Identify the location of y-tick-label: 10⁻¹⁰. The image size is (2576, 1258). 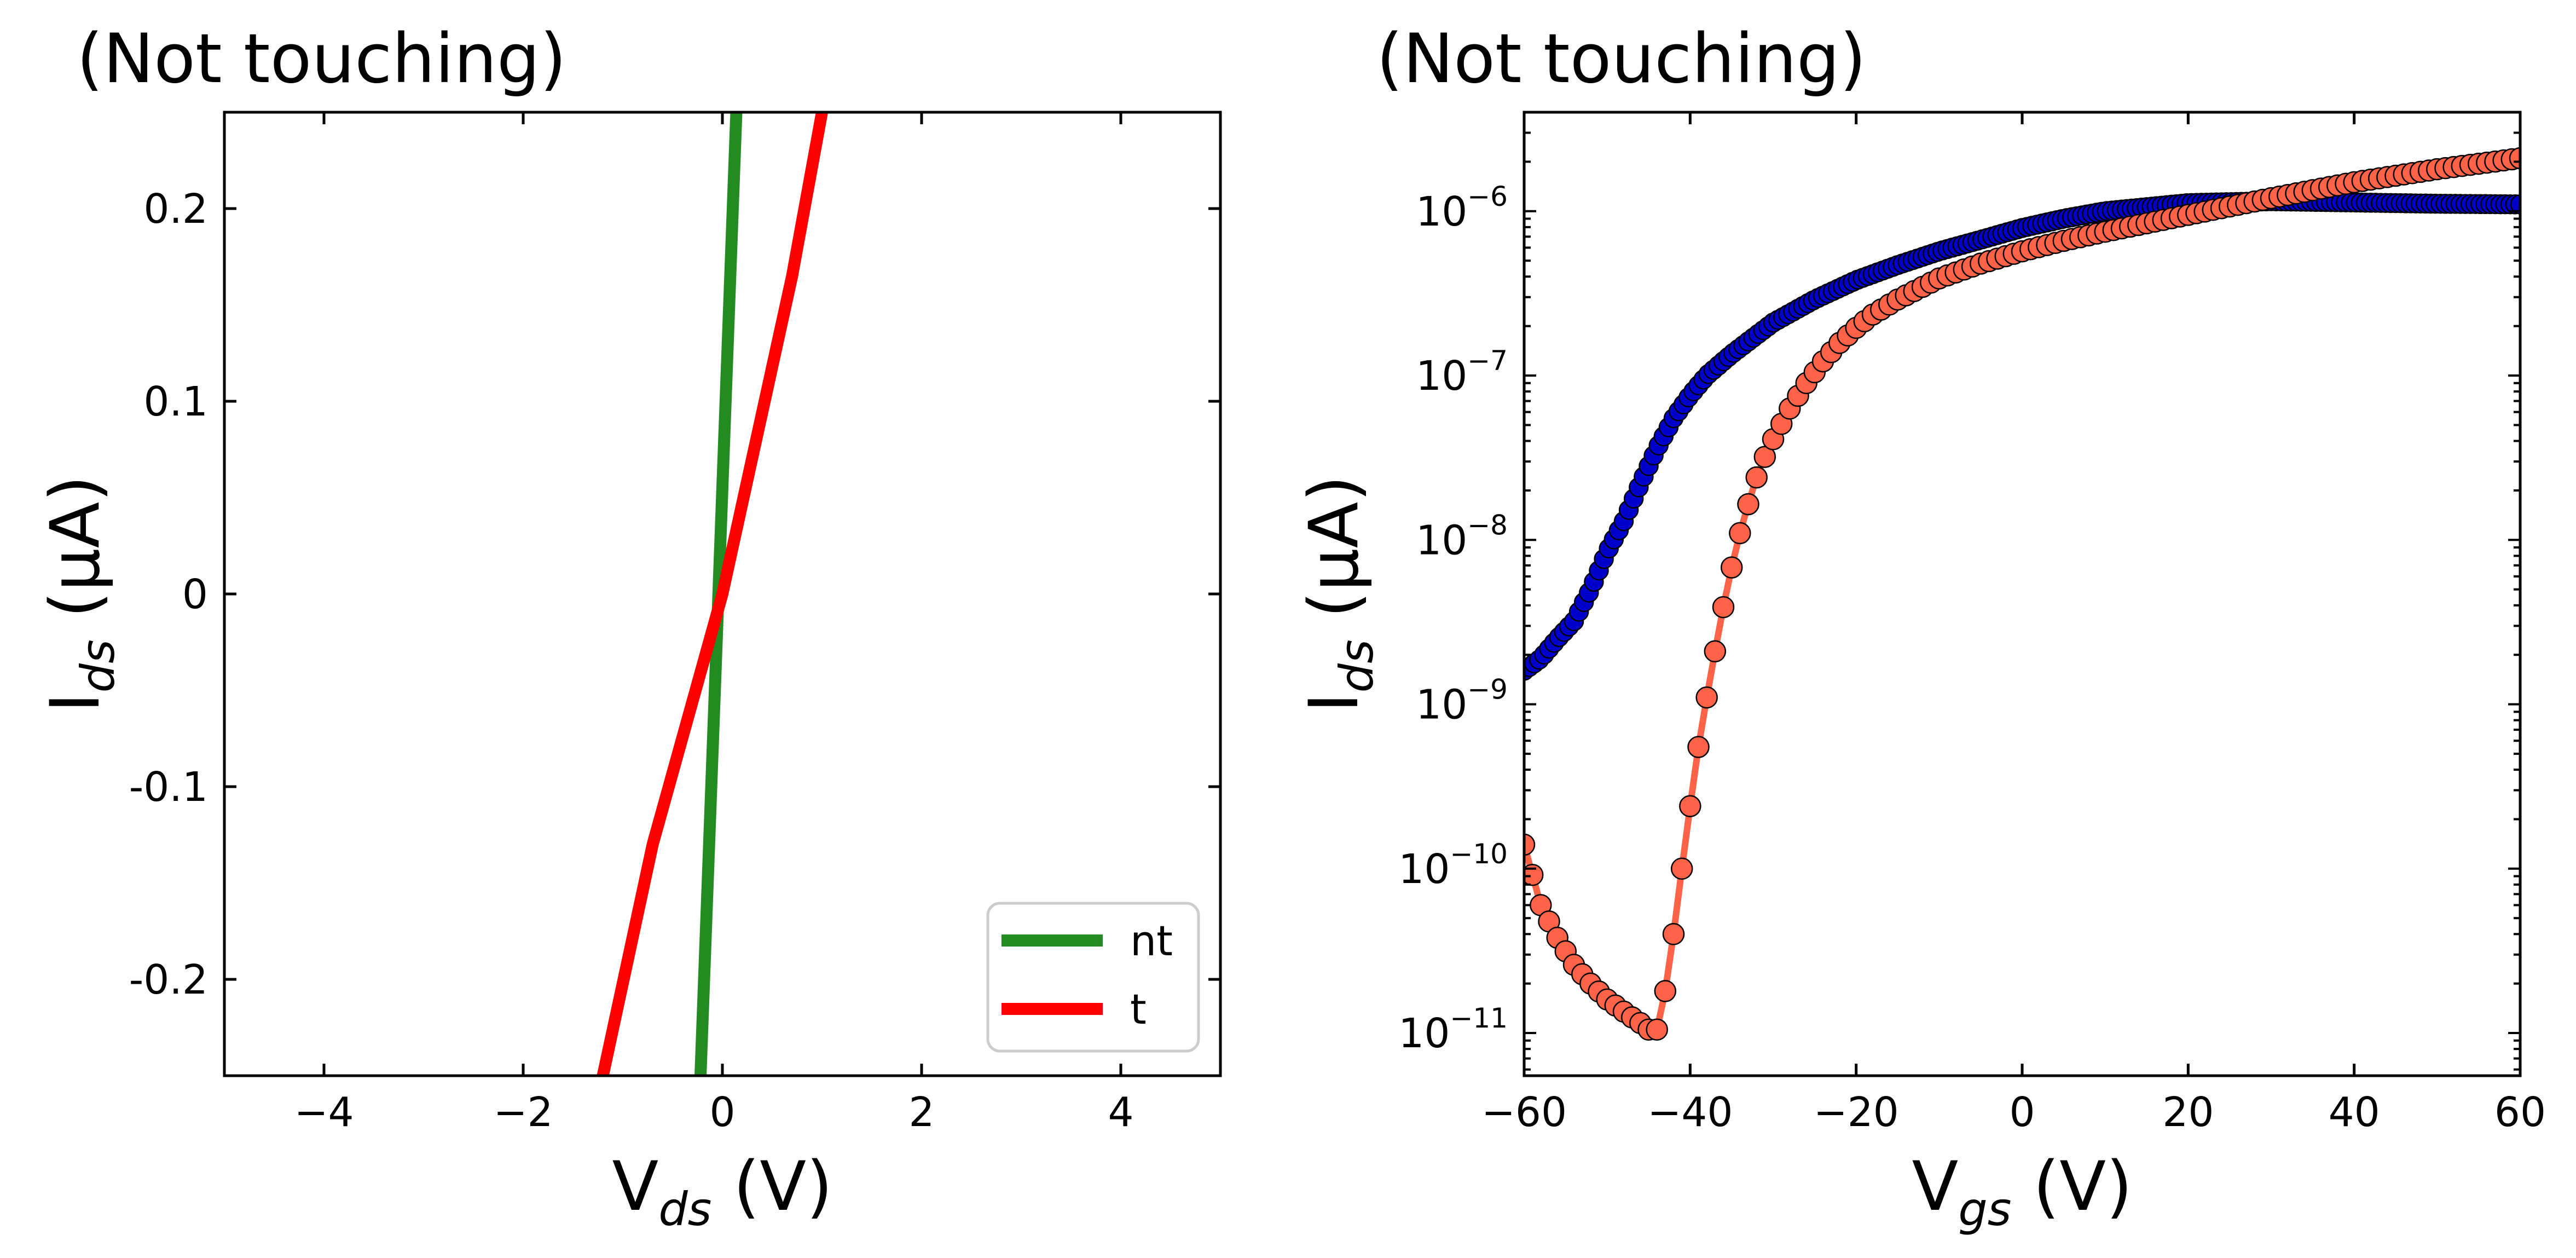
(1453, 865).